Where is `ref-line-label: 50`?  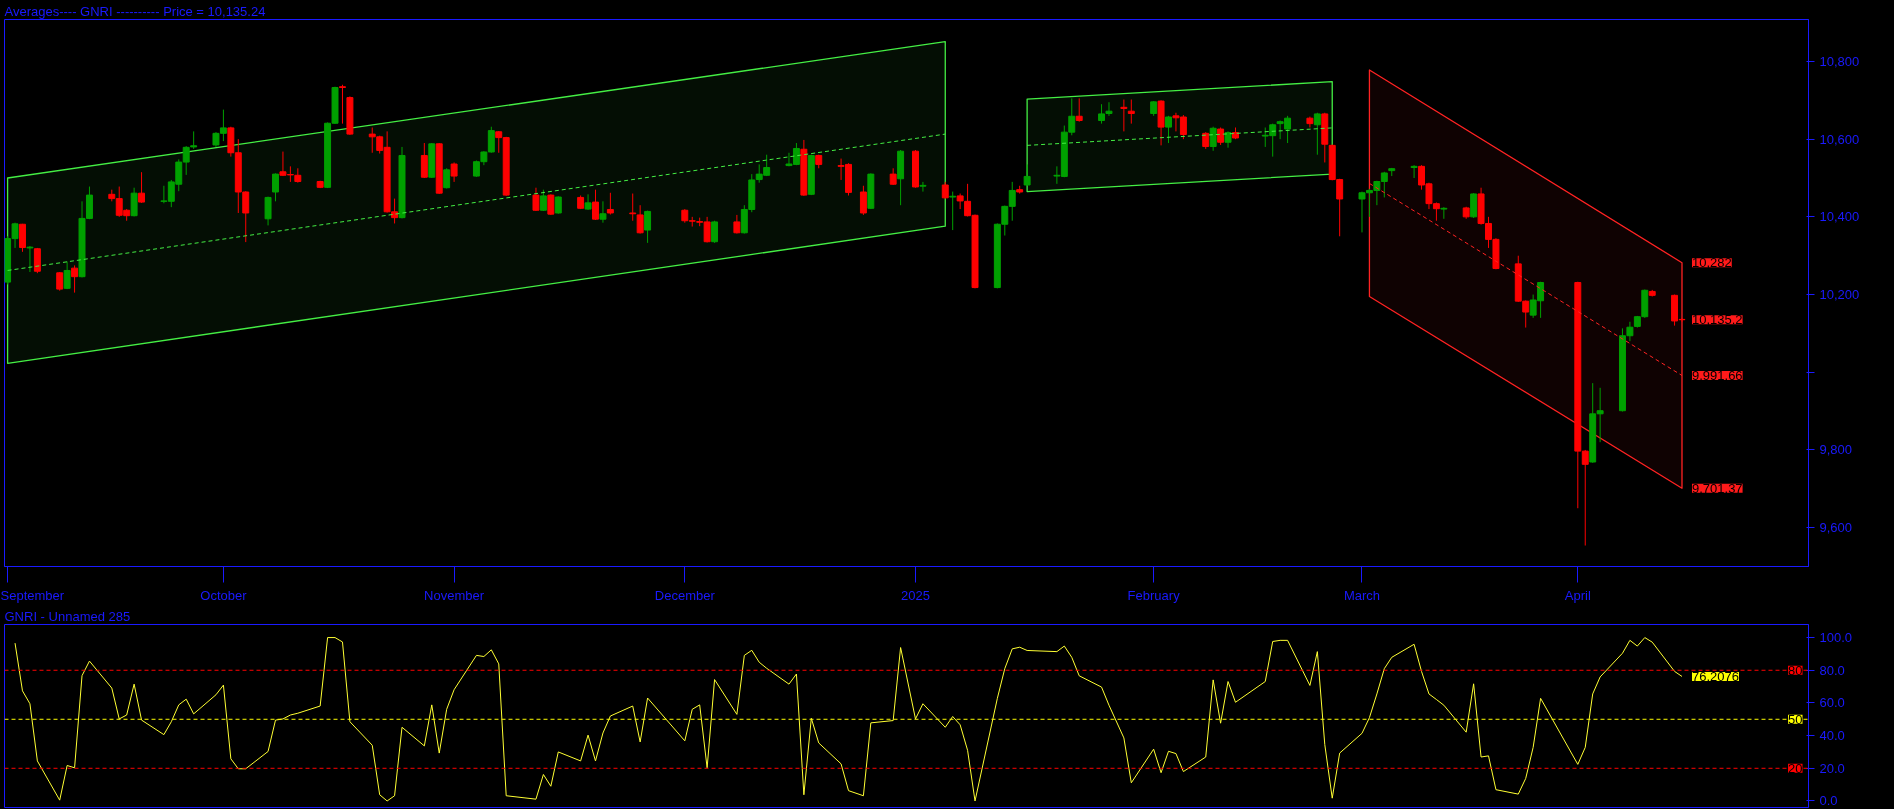 ref-line-label: 50 is located at coordinates (1795, 719).